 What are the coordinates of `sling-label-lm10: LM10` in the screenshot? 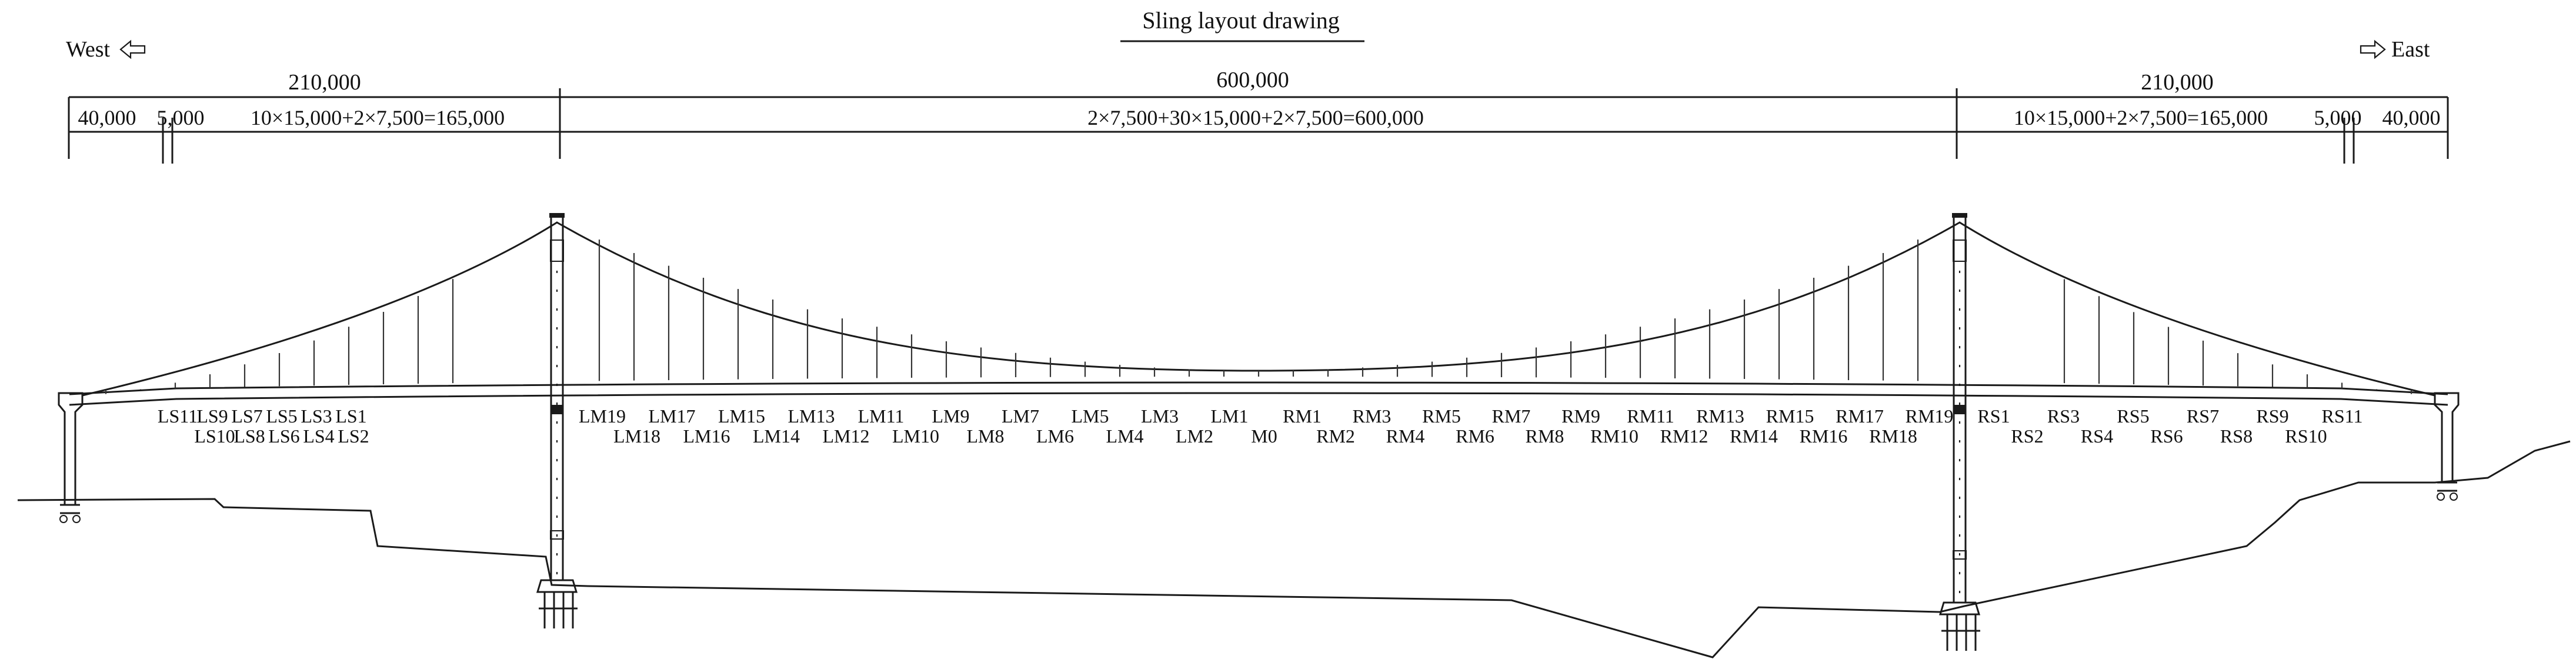 It's located at (915, 436).